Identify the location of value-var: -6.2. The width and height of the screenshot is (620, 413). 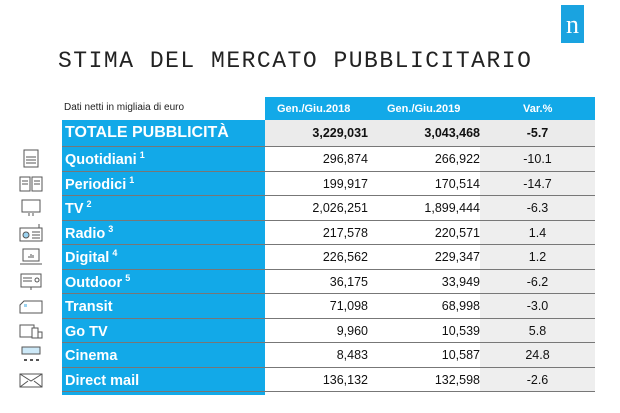
(537, 281).